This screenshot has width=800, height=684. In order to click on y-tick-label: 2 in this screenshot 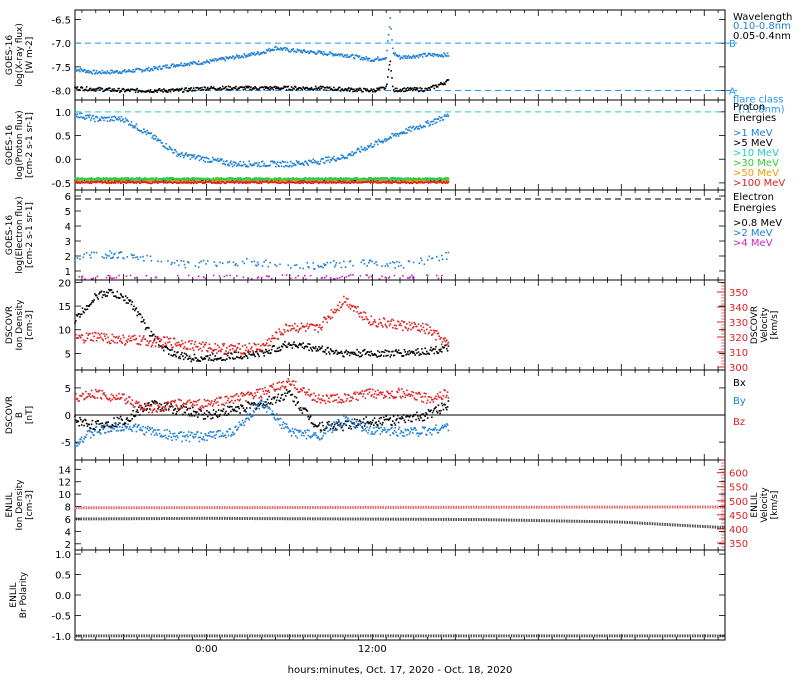, I will do `click(68, 257)`.